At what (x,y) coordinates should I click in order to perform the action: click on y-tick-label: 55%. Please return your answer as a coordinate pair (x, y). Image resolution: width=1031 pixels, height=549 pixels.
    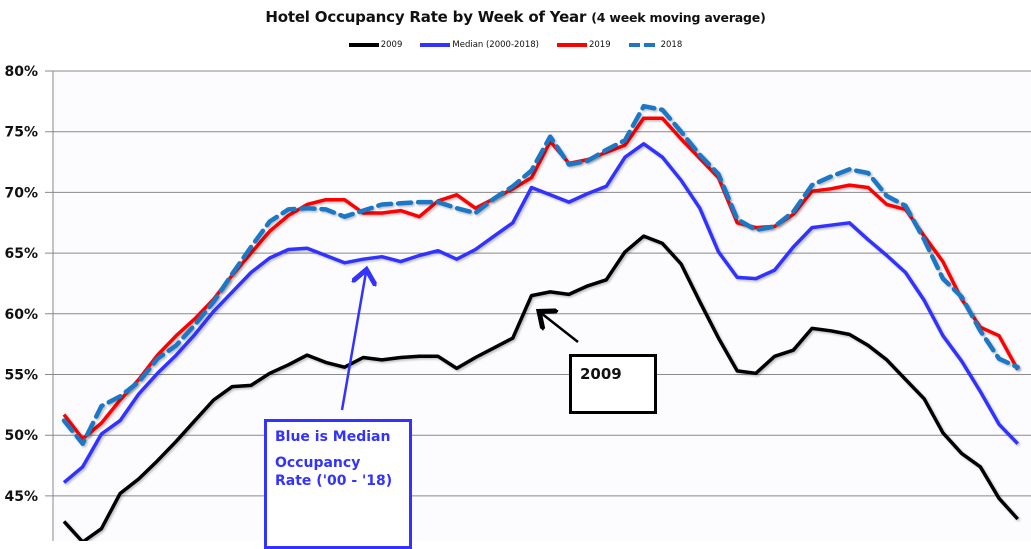
    Looking at the image, I should click on (21, 376).